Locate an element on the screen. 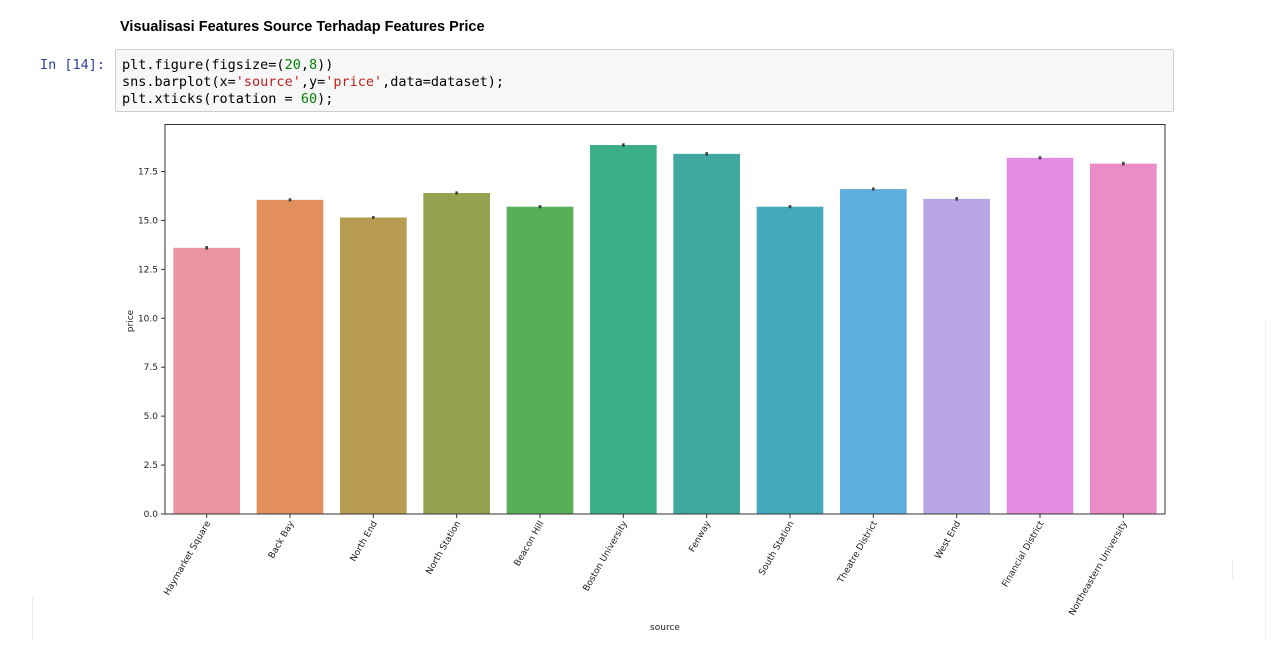  y-axis-label: price is located at coordinates (131, 320).